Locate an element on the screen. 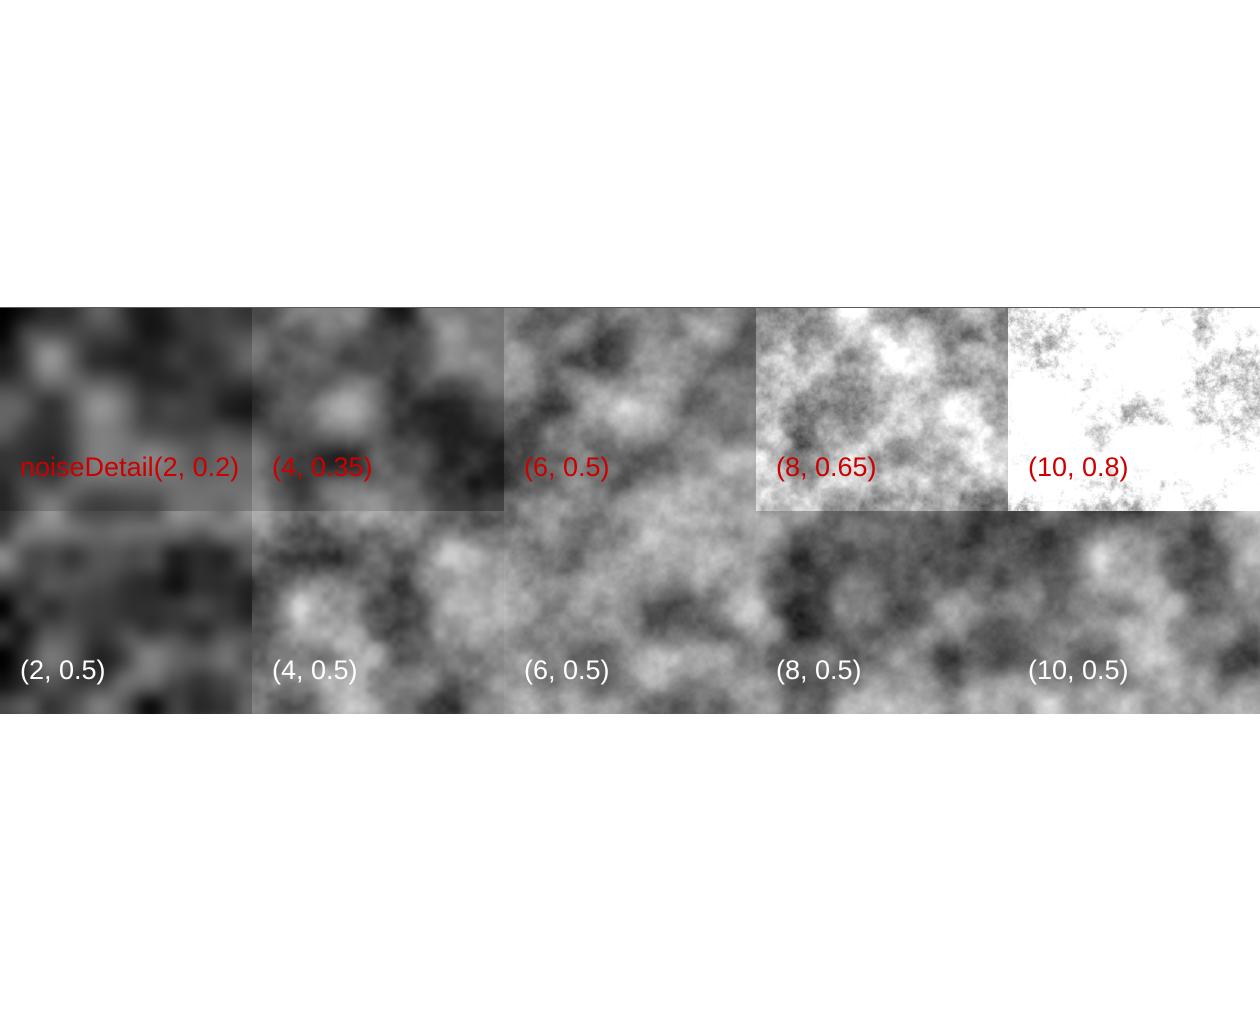  tile-label: noiseDetail(2, 0.2) is located at coordinates (130, 467).